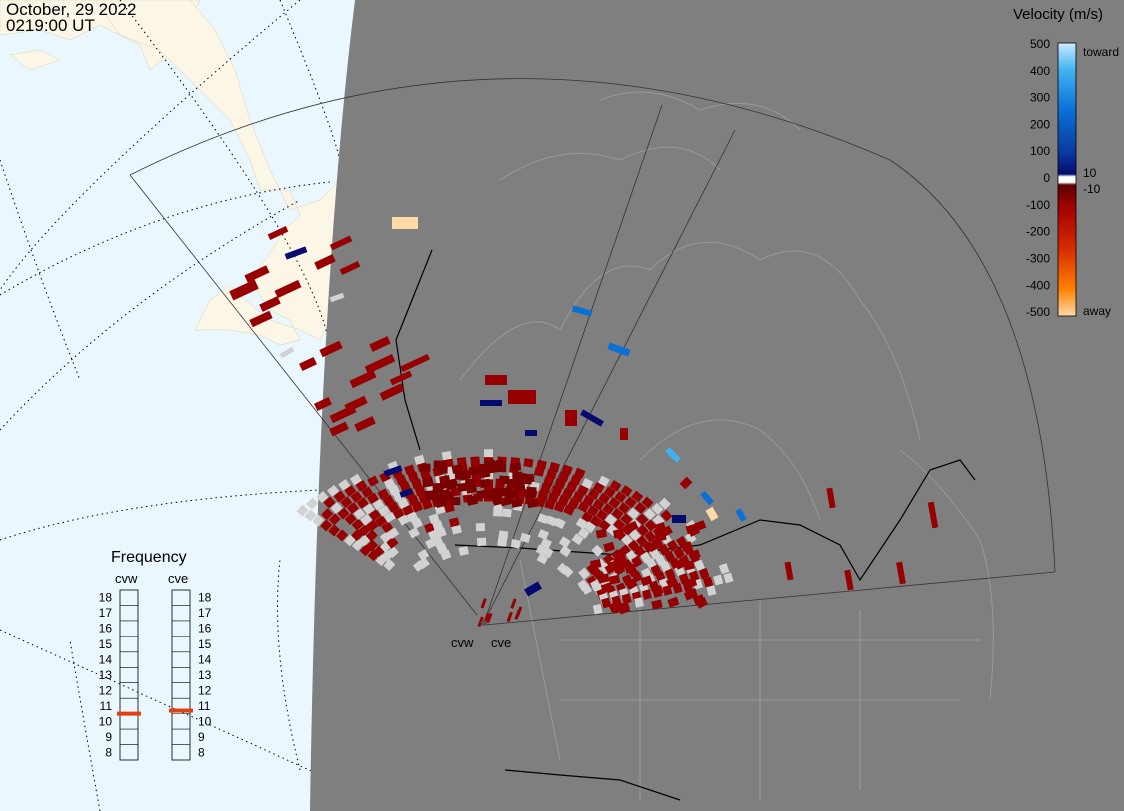 Image resolution: width=1124 pixels, height=811 pixels. I want to click on velocity-tick-label: 500, so click(1040, 44).